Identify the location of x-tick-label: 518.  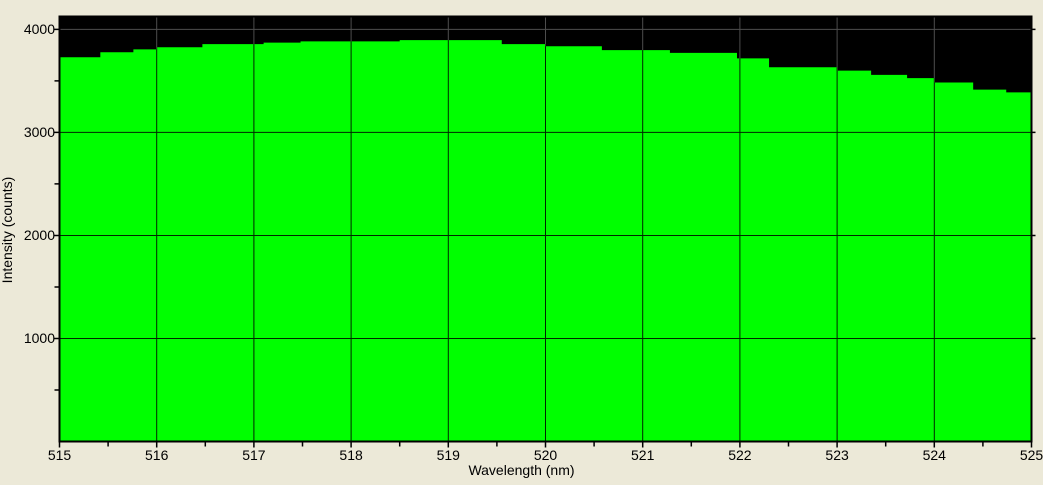
(351, 455).